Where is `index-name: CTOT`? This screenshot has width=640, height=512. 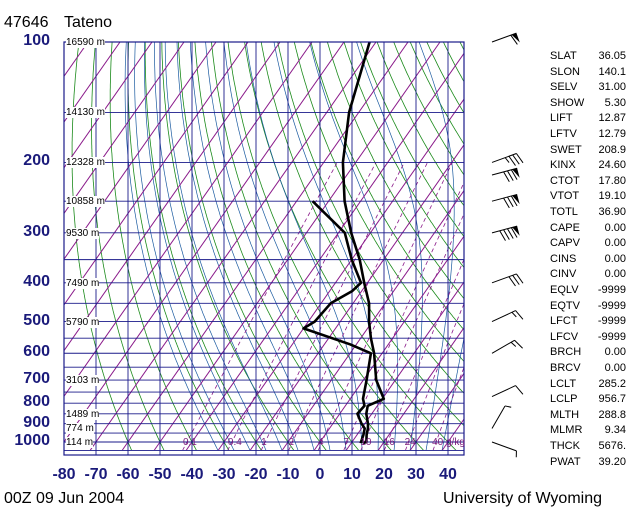
index-name: CTOT is located at coordinates (565, 180).